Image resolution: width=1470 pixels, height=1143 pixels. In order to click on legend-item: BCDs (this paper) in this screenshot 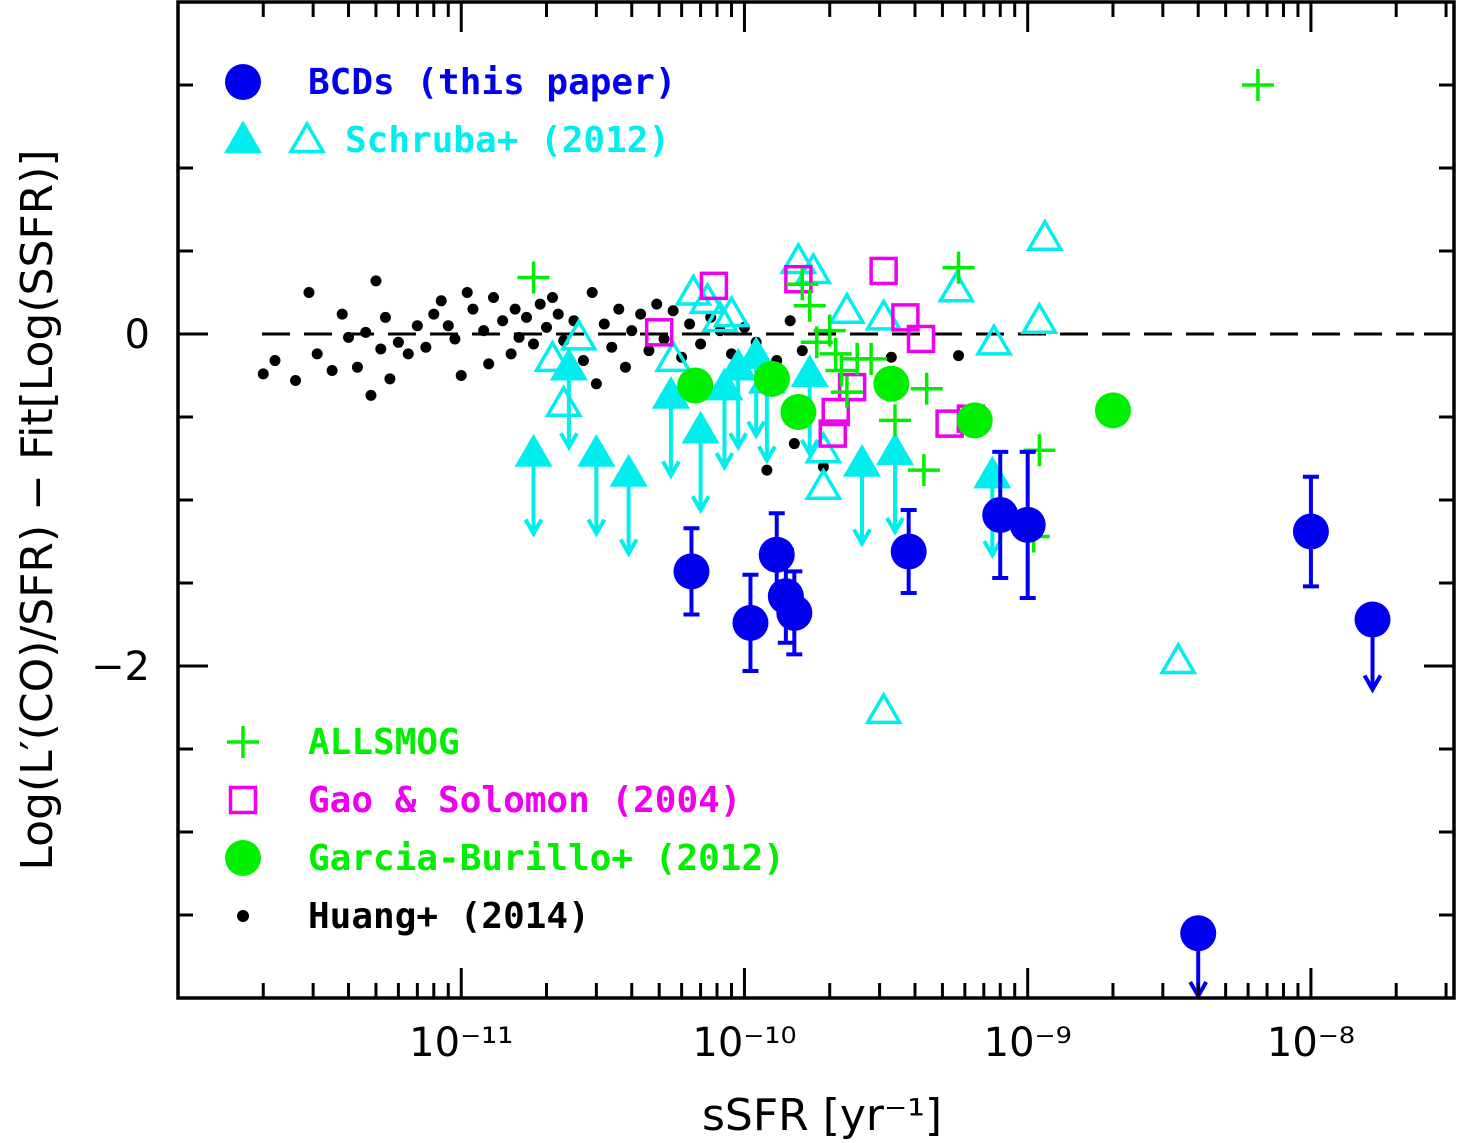, I will do `click(450, 82)`.